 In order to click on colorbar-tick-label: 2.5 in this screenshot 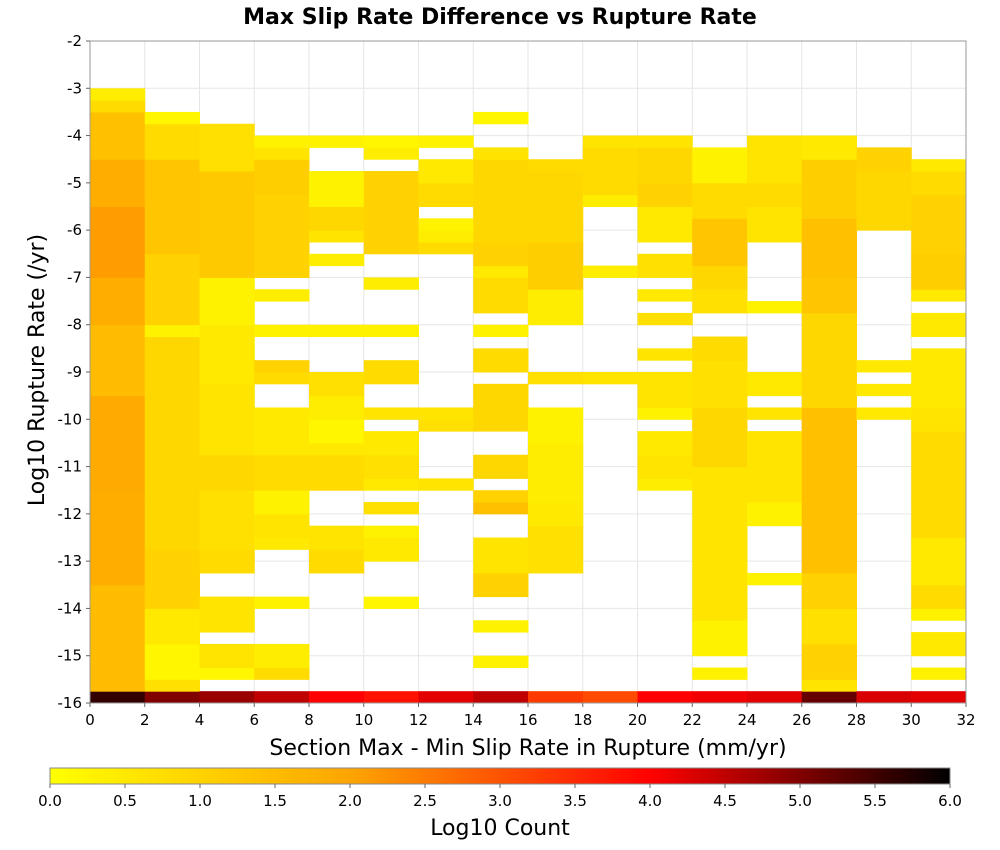, I will do `click(425, 801)`.